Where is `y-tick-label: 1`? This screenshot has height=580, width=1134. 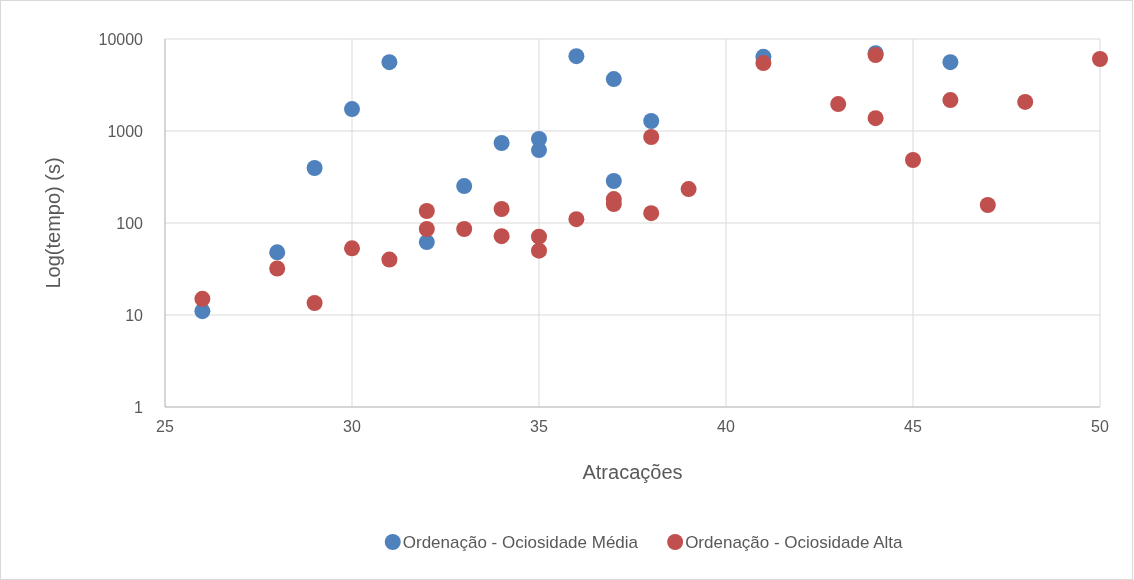 y-tick-label: 1 is located at coordinates (139, 407).